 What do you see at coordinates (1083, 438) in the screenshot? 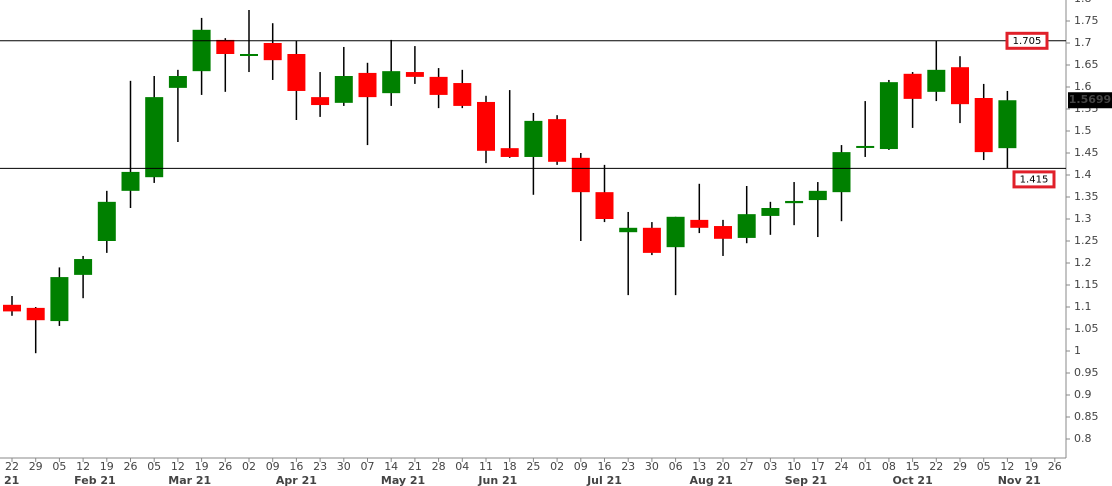
I see `y-tick-label: 0.8` at bounding box center [1083, 438].